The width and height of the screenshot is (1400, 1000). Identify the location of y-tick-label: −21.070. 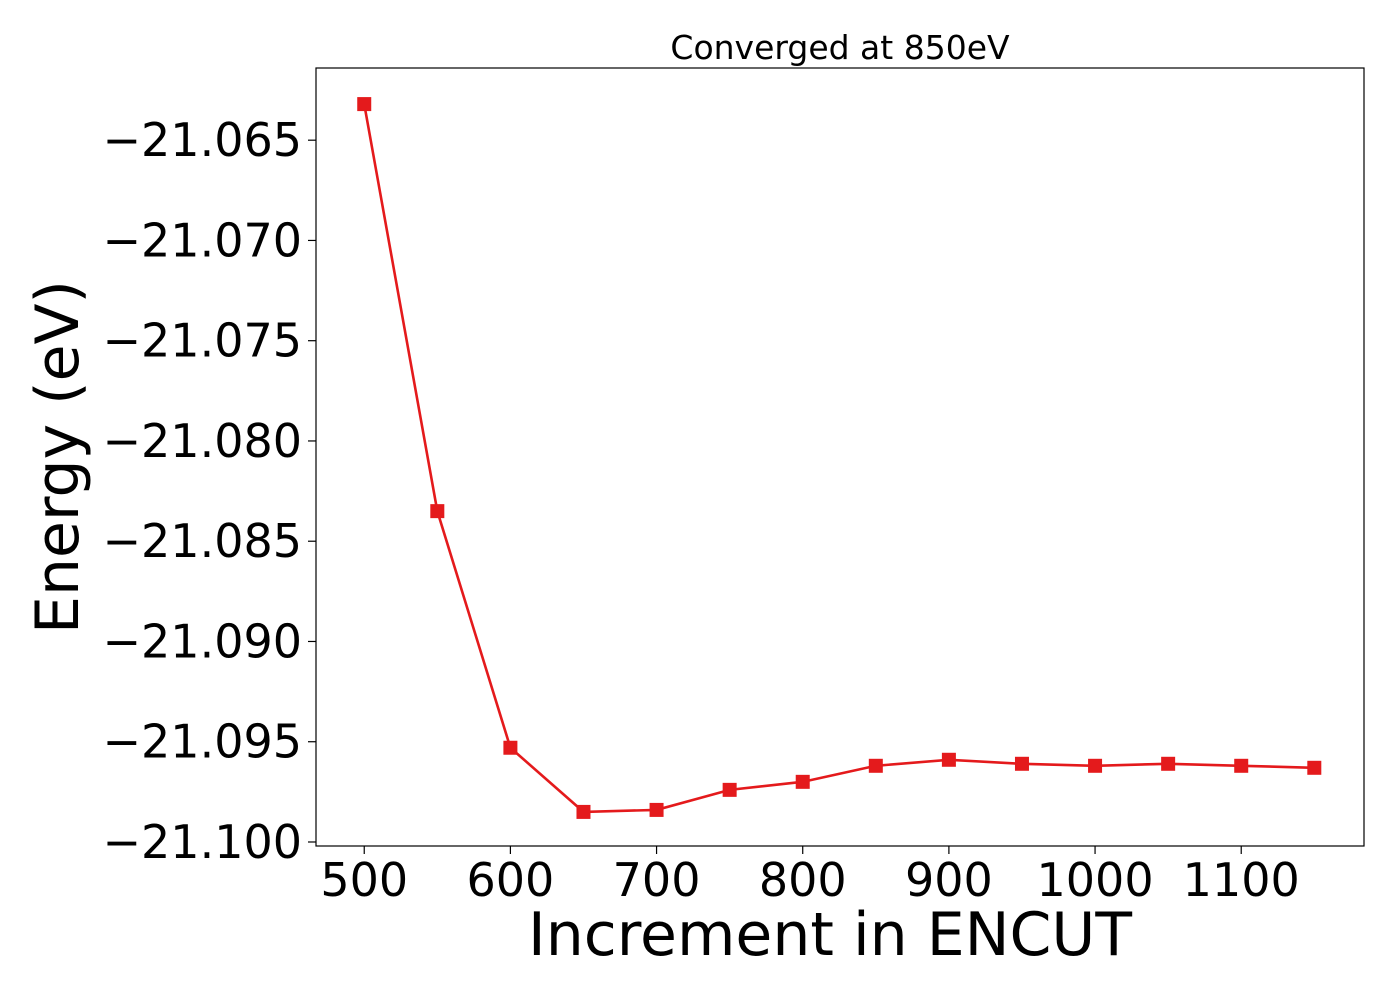
(203, 240).